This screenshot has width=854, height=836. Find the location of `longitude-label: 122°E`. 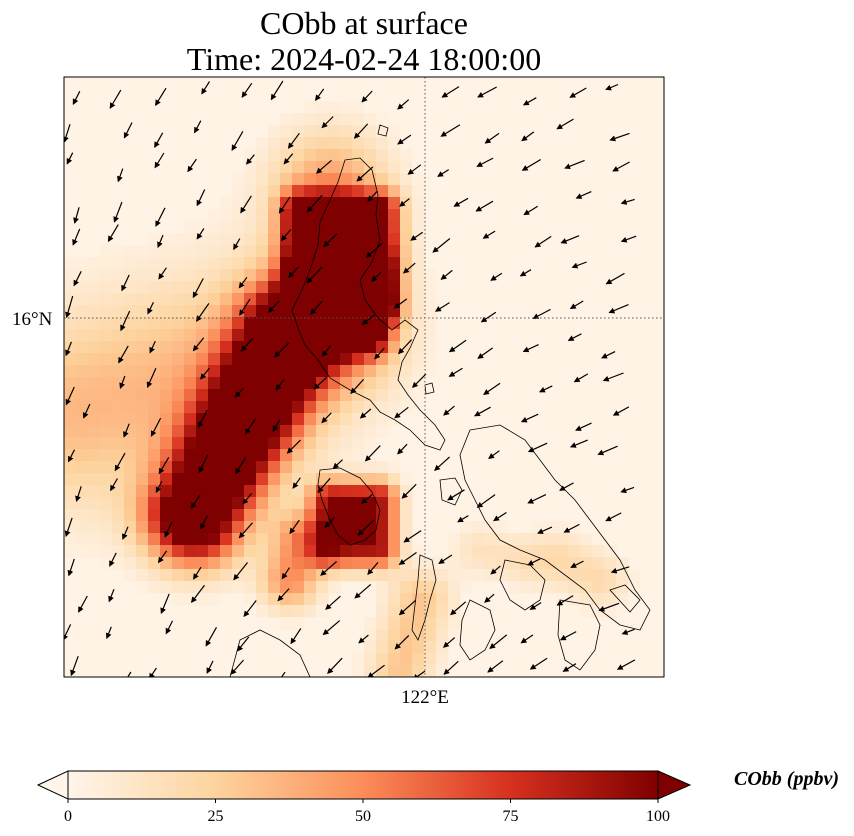

longitude-label: 122°E is located at coordinates (425, 697).